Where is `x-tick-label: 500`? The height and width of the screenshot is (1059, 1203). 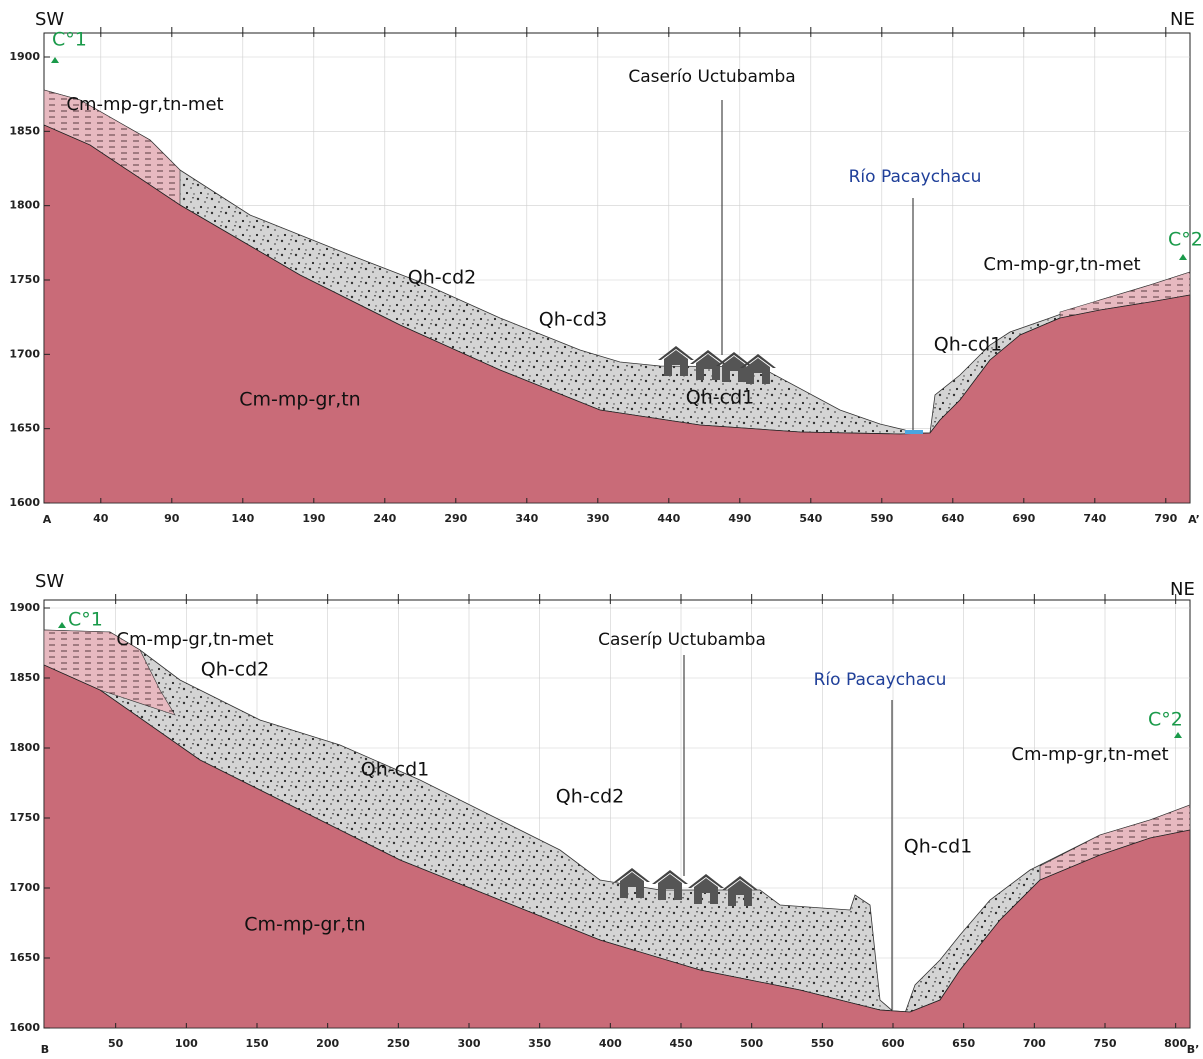 x-tick-label: 500 is located at coordinates (751, 1043).